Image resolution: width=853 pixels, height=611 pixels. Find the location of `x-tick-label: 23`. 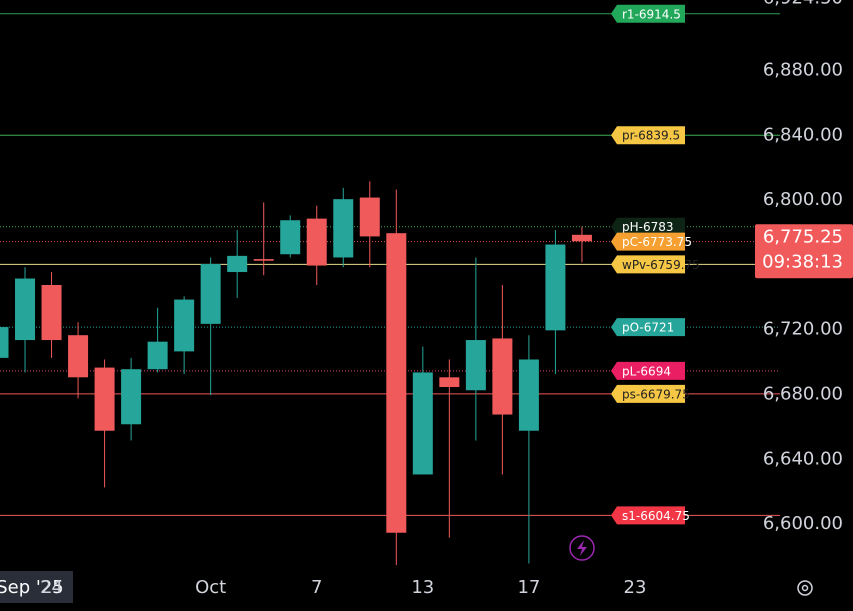

x-tick-label: 23 is located at coordinates (635, 587).